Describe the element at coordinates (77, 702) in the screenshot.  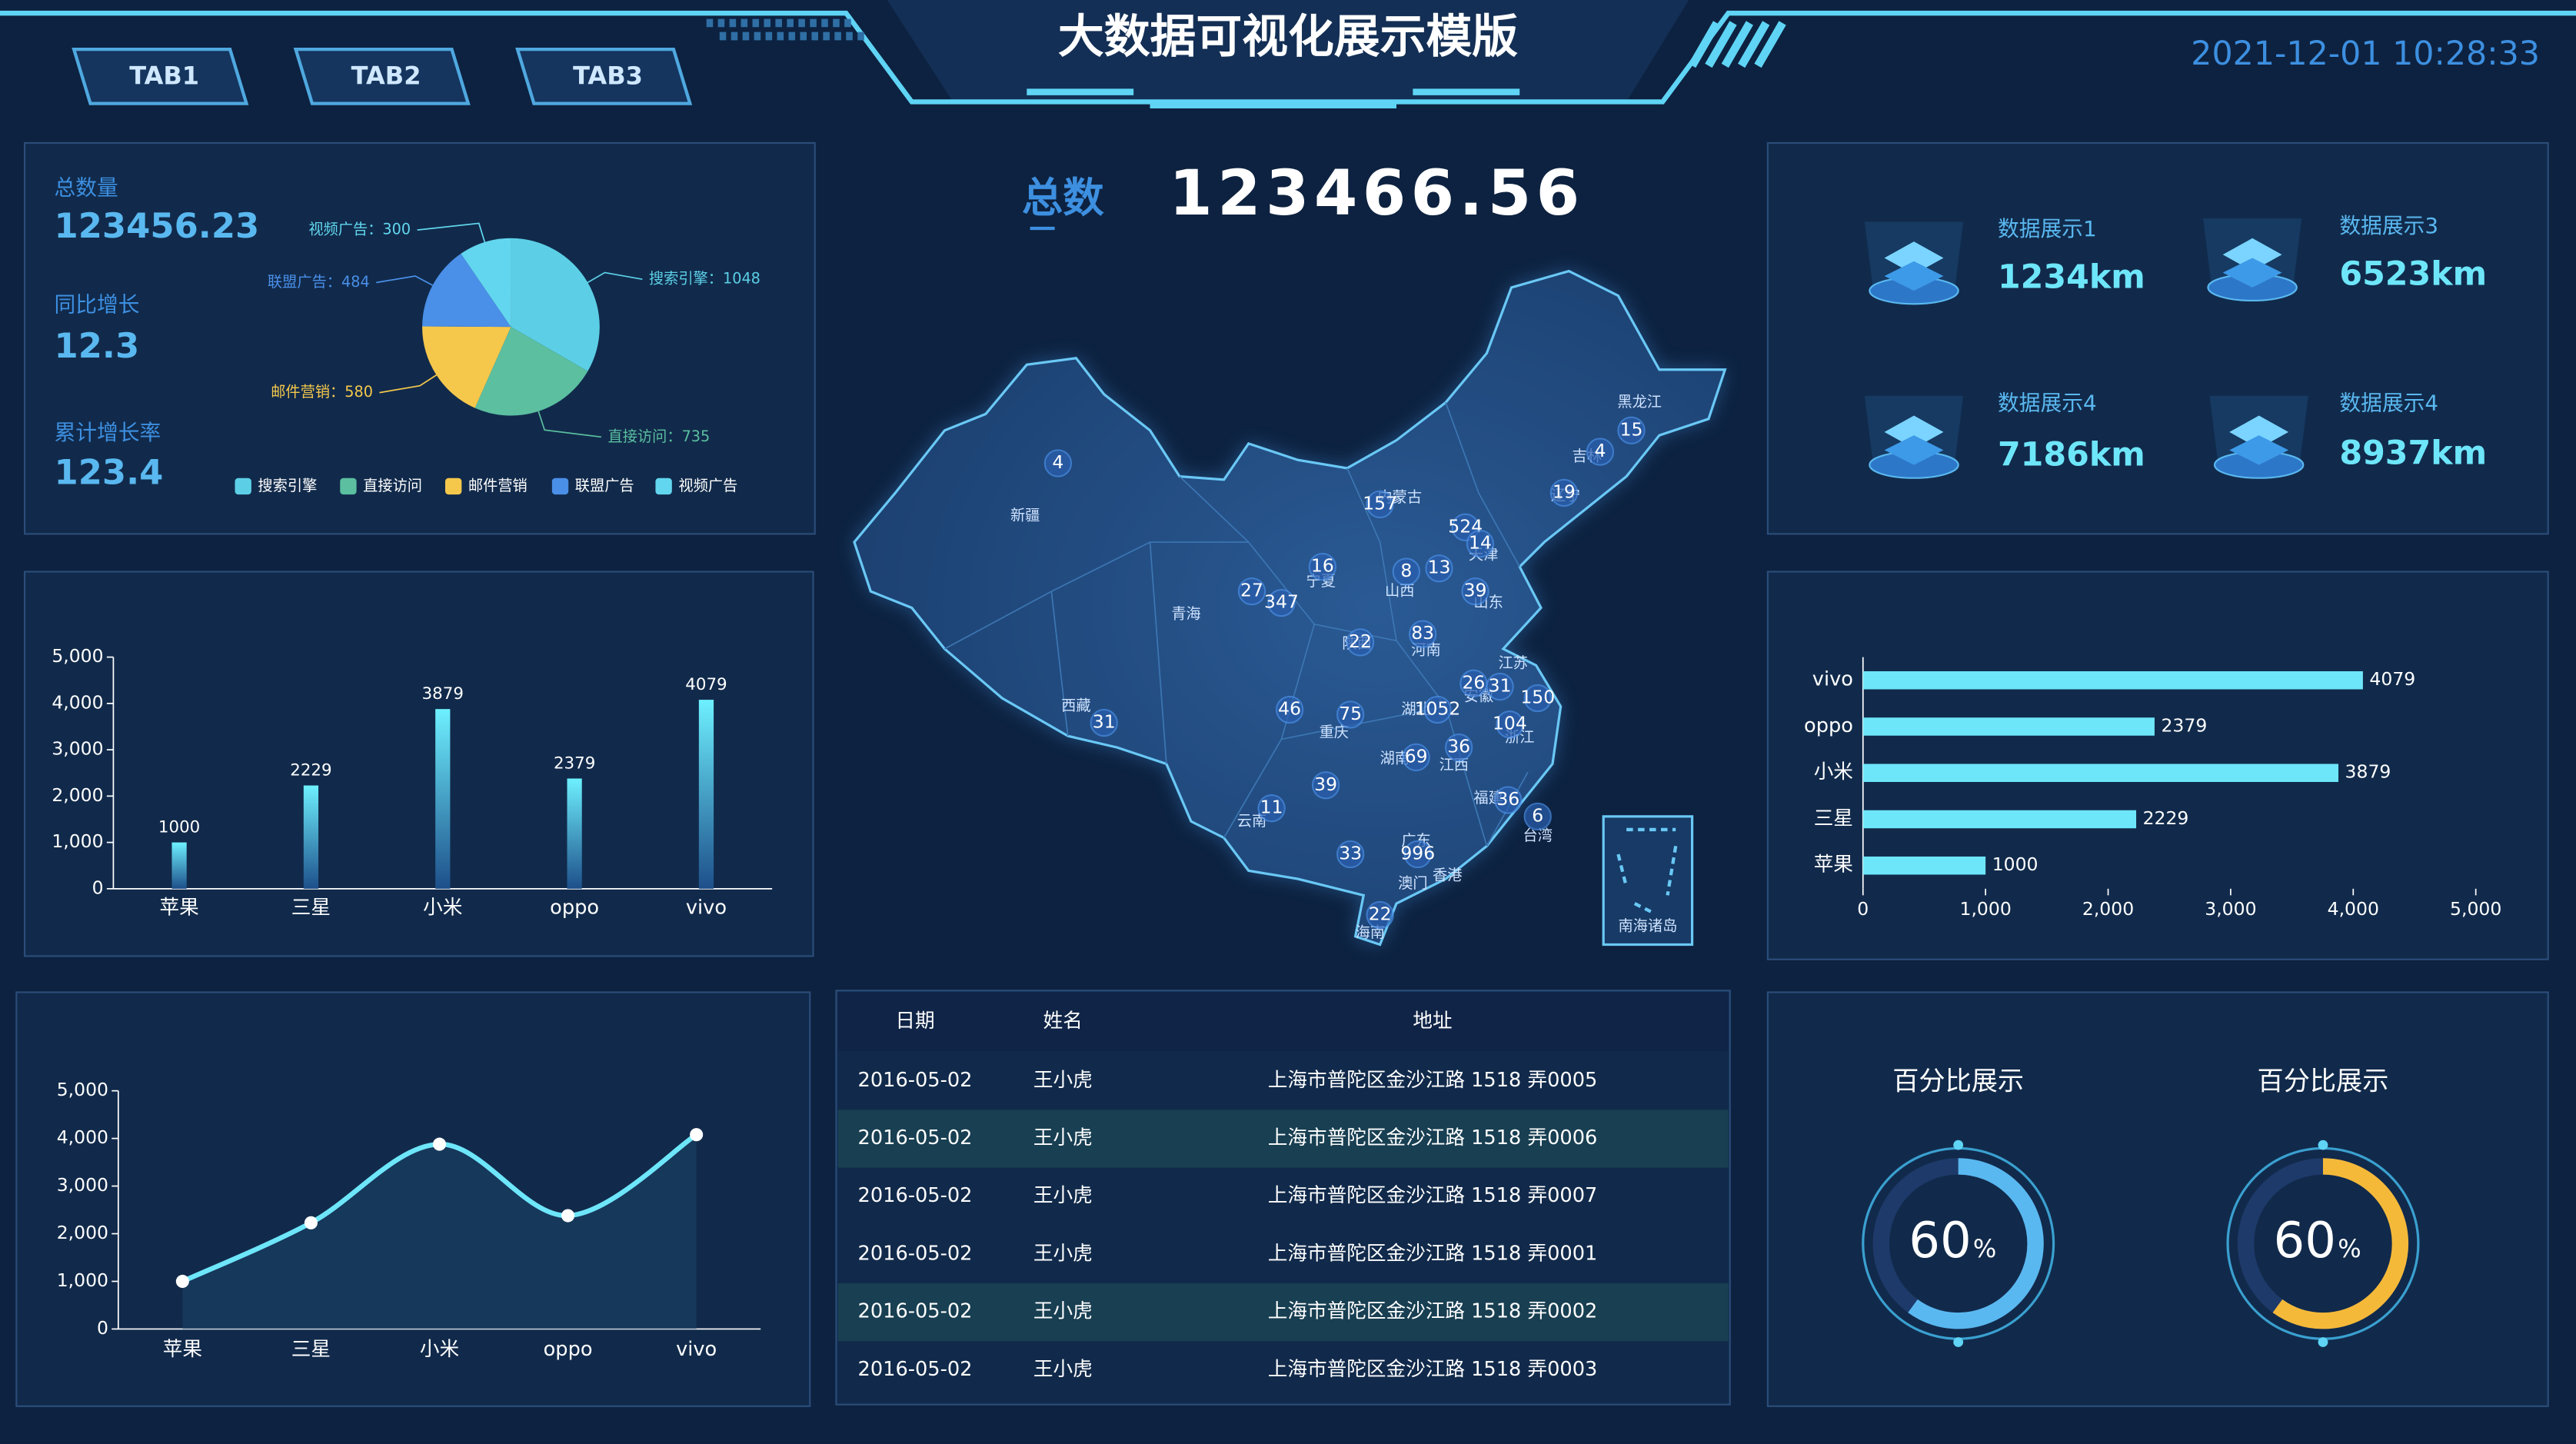
I see `y-tick-label: 4,000` at that location.